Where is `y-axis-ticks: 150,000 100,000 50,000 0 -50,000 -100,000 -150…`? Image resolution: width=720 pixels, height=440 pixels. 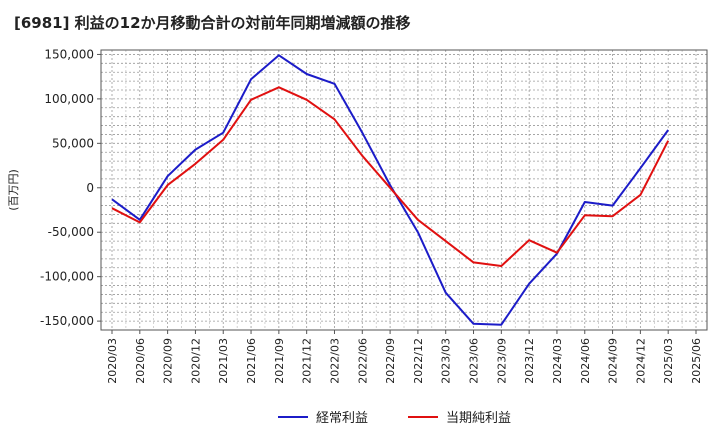 y-axis-ticks: 150,000 100,000 50,000 0 -50,000 -100,000 -150… is located at coordinates (70, 187).